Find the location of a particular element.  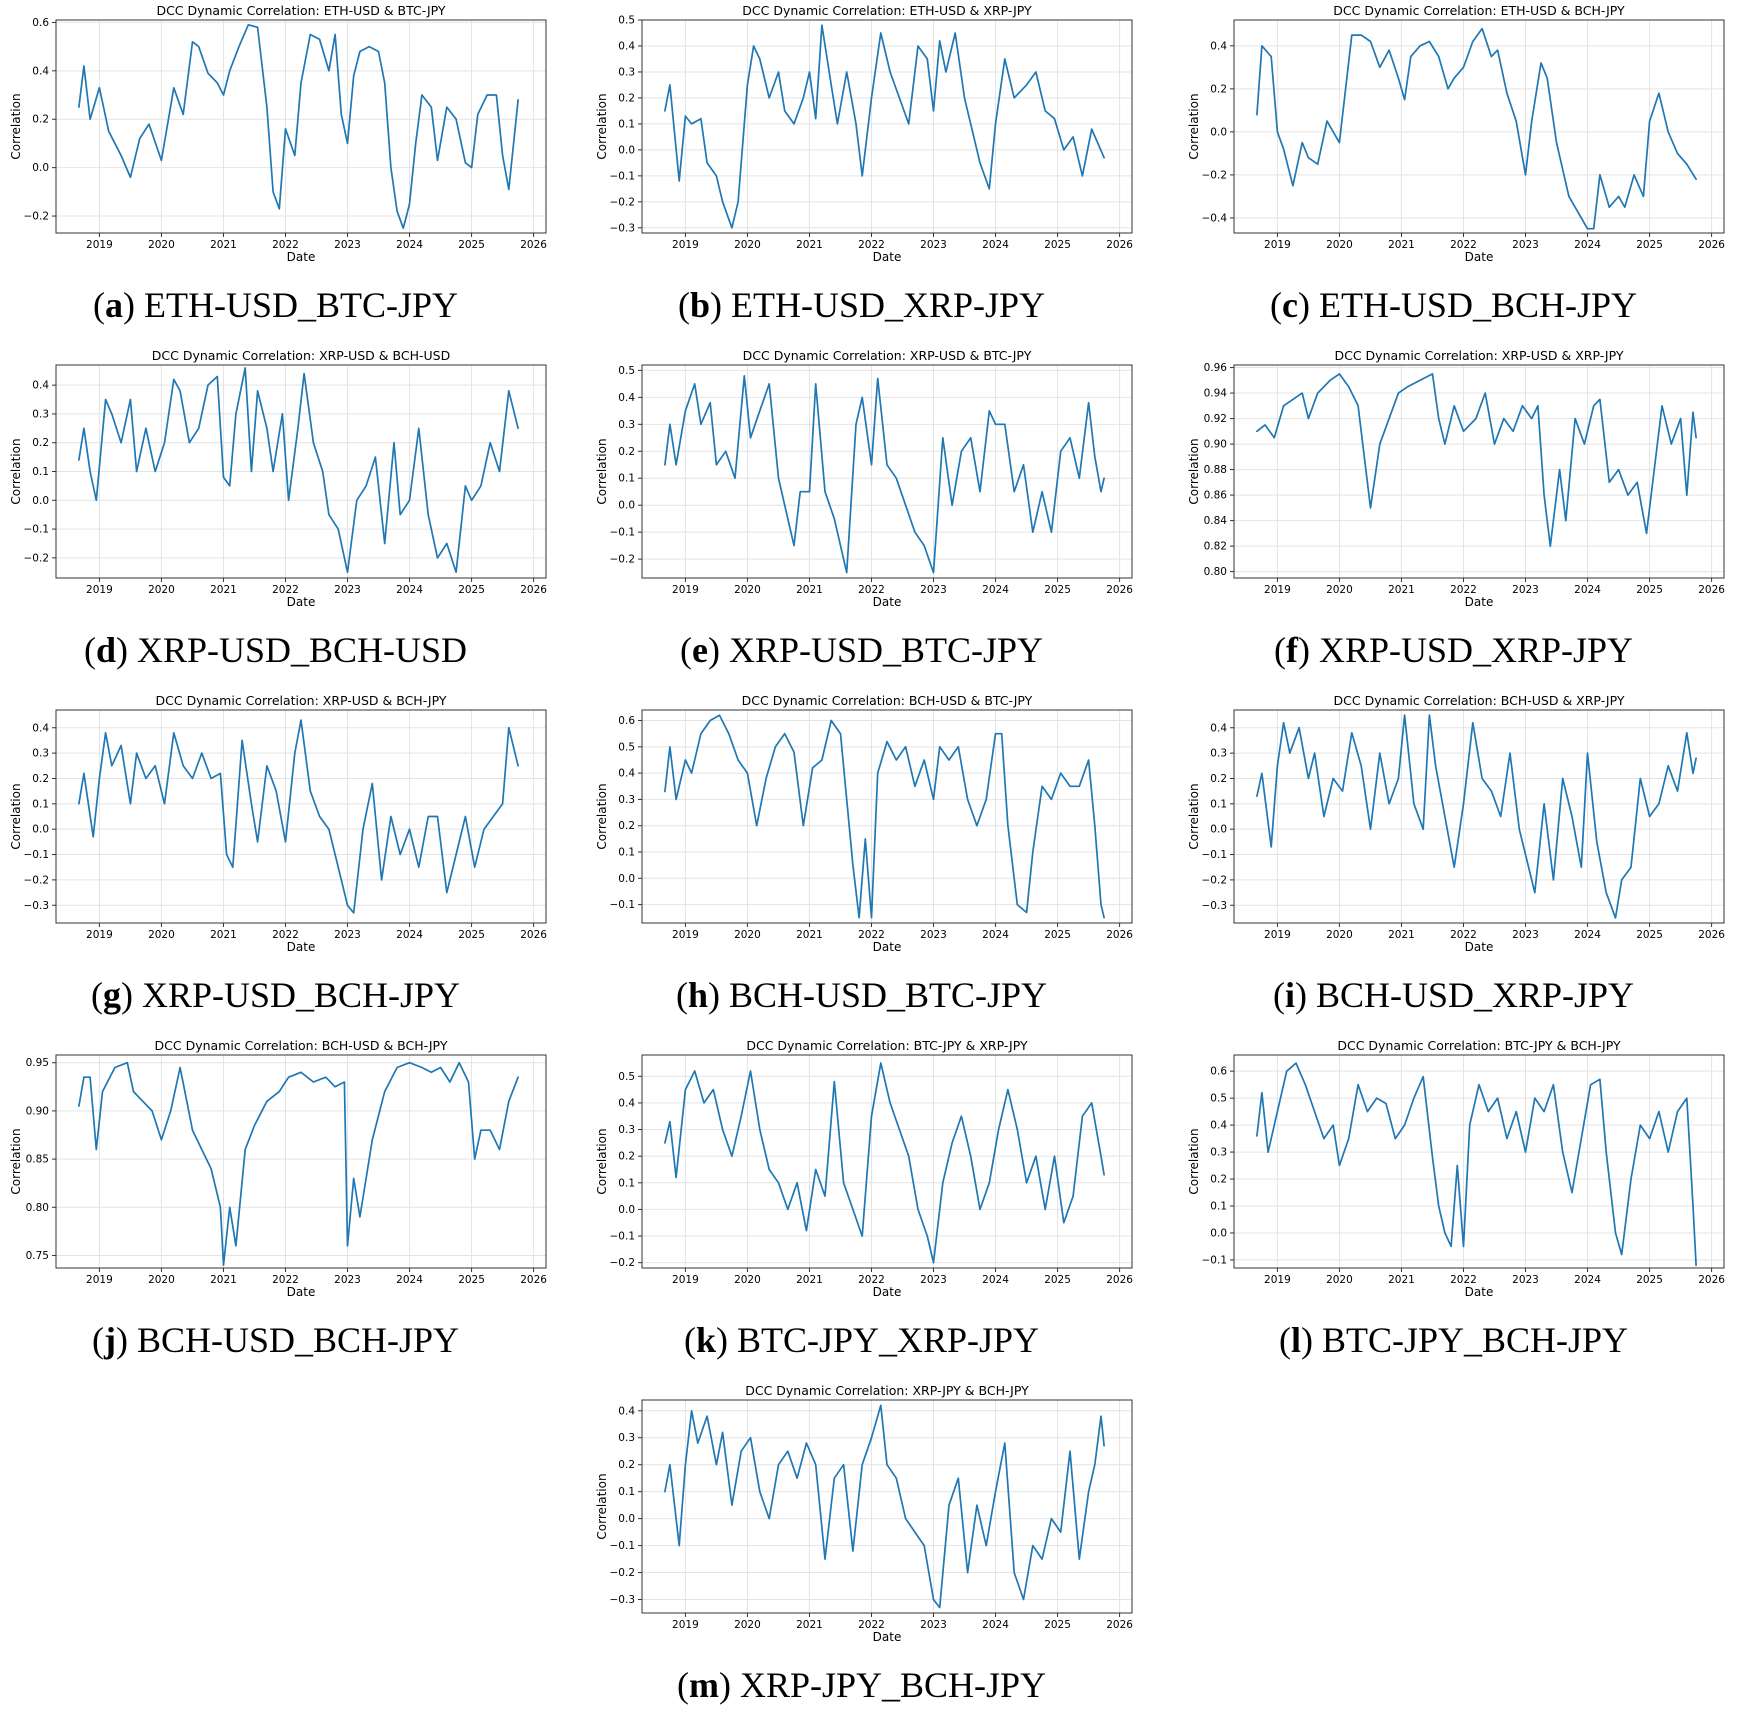

y-tick-label: 0.96 is located at coordinates (1216, 368).